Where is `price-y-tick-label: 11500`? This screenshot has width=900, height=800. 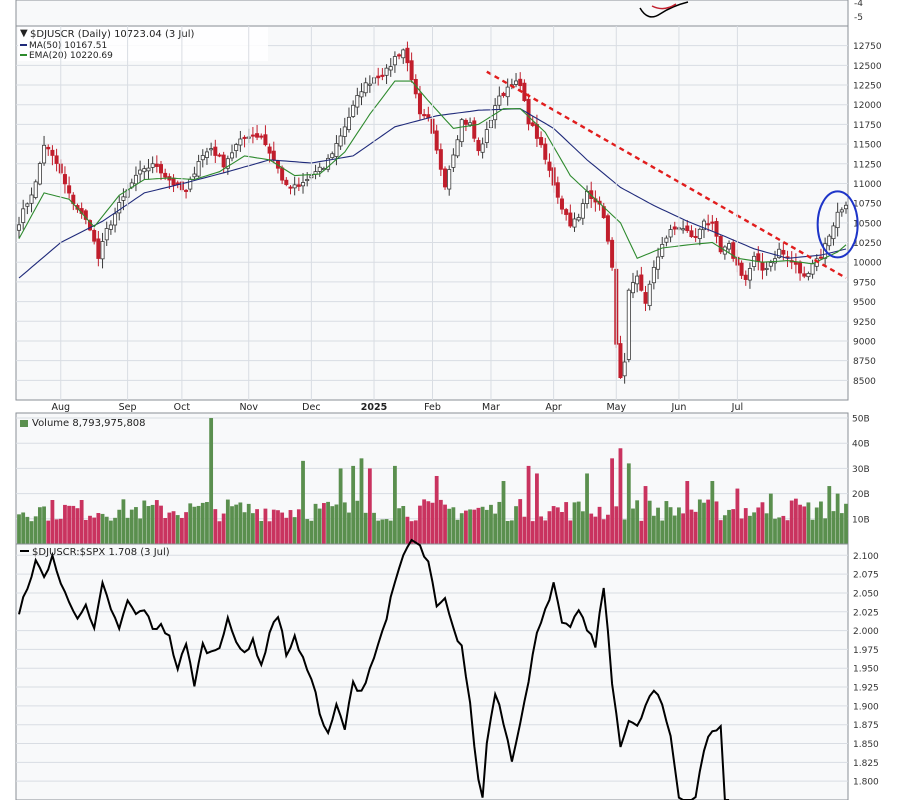 price-y-tick-label: 11500 is located at coordinates (867, 146).